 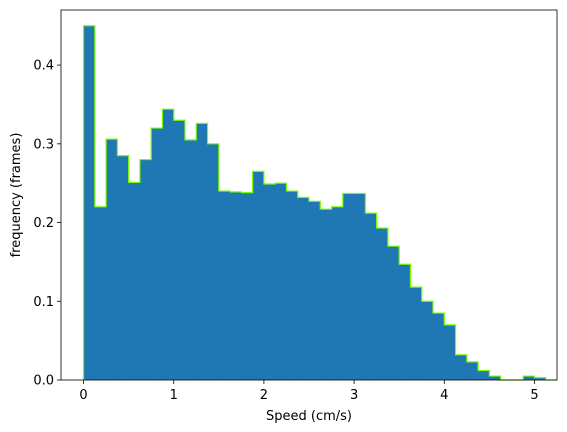 What do you see at coordinates (43, 144) in the screenshot?
I see `y-tick-label: 0.3` at bounding box center [43, 144].